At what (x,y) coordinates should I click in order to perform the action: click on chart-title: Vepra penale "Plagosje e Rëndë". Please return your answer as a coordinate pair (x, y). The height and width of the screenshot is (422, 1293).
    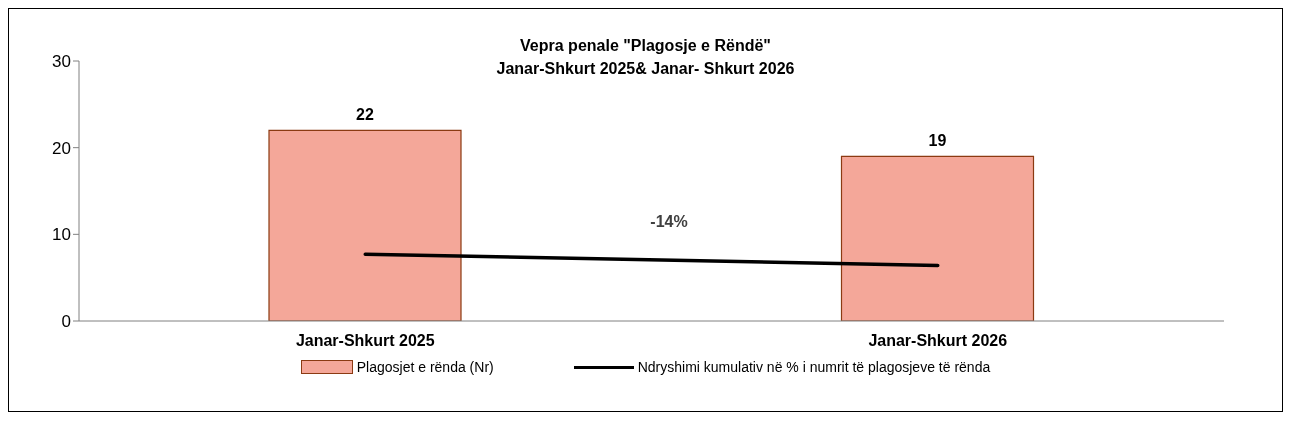
    Looking at the image, I should click on (645, 45).